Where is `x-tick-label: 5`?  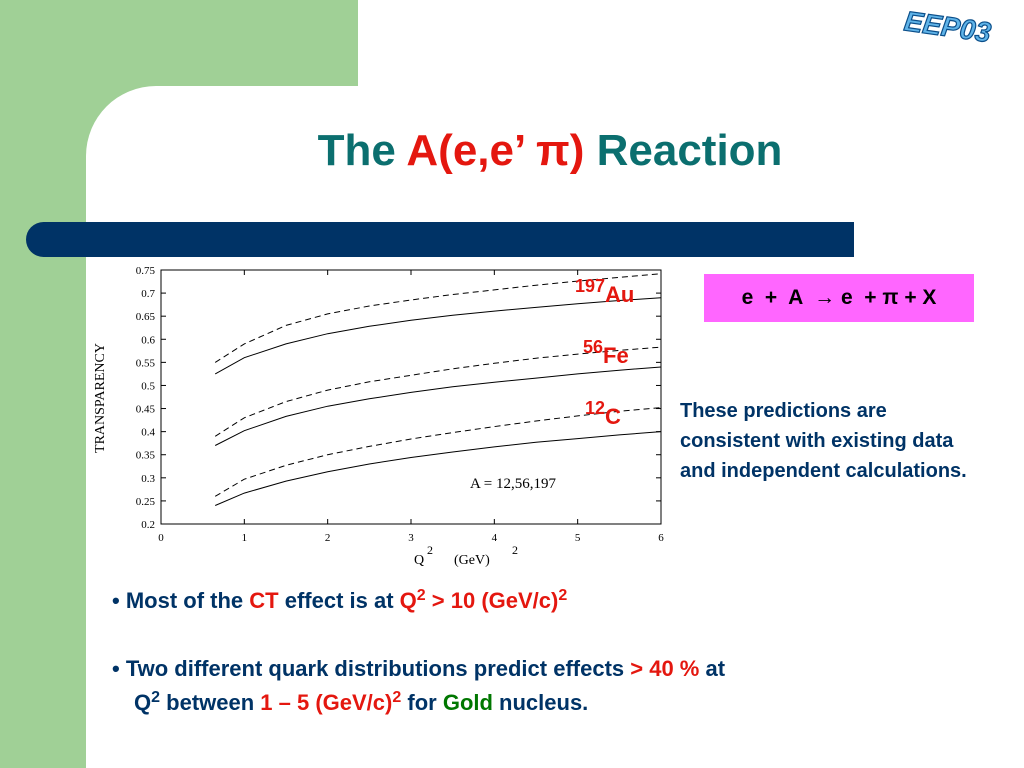 x-tick-label: 5 is located at coordinates (578, 538).